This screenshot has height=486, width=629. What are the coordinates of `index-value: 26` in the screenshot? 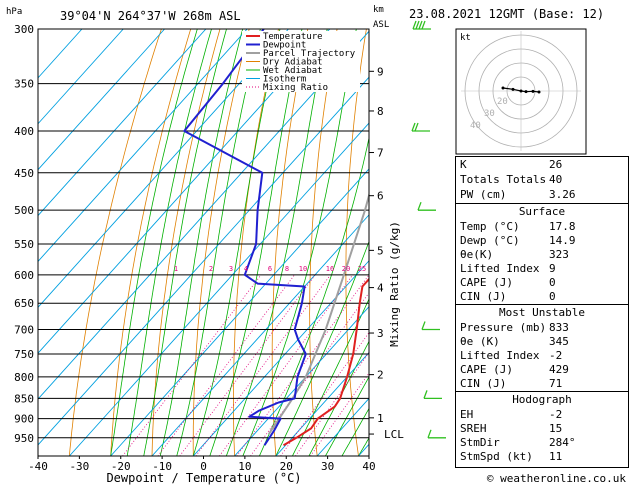 It's located at (556, 164).